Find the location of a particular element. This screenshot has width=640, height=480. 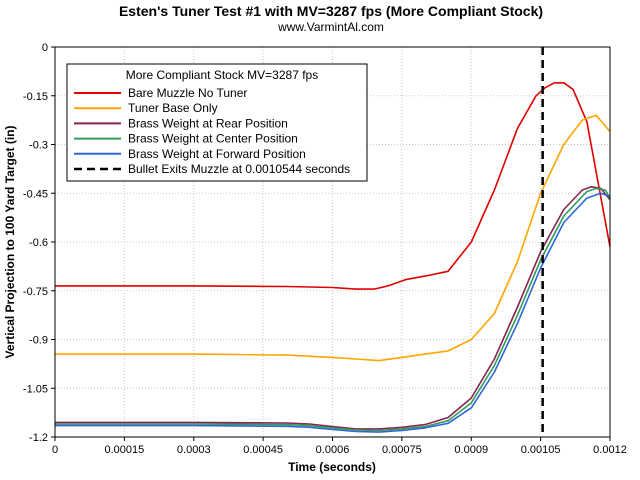

y-tick-label: -0.6 is located at coordinates (38, 243).